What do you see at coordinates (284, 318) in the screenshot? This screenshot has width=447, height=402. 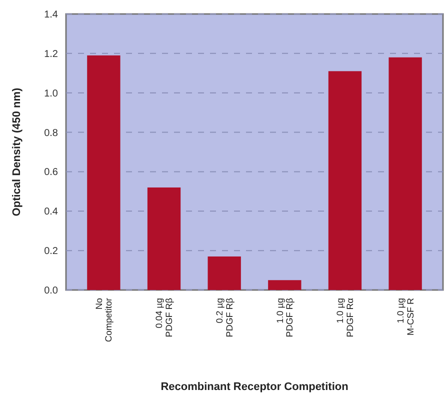 I see `x-tick-label: 1.0 µg PDGF Rβ` at bounding box center [284, 318].